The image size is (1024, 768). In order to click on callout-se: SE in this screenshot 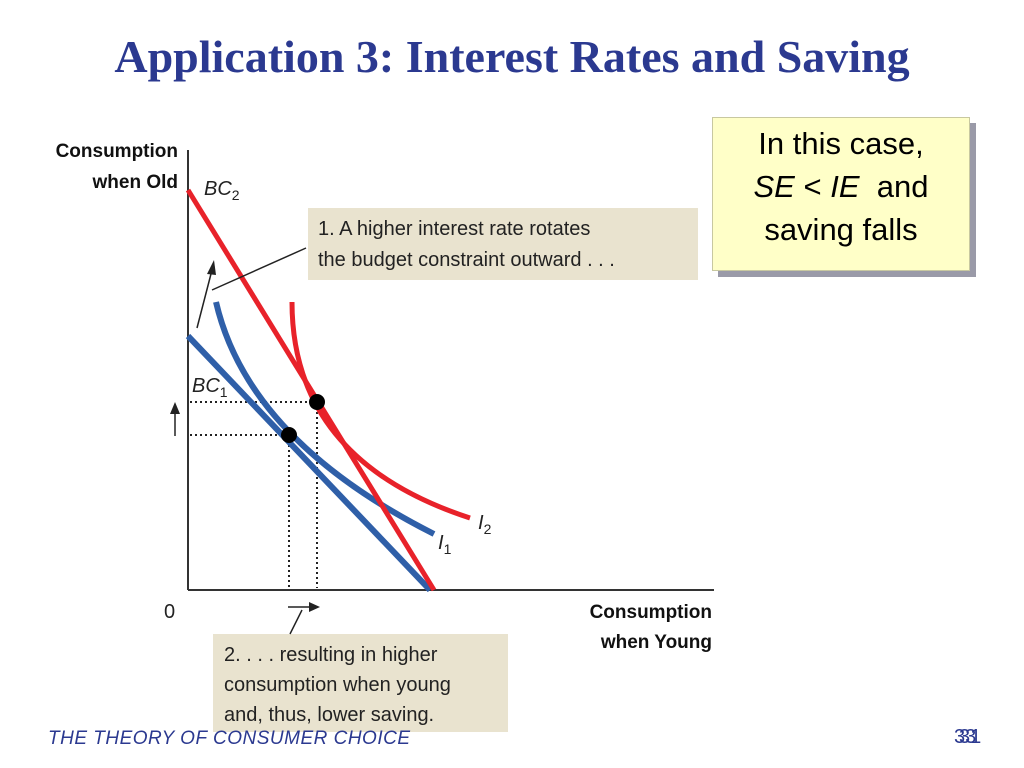, I will do `click(774, 186)`.